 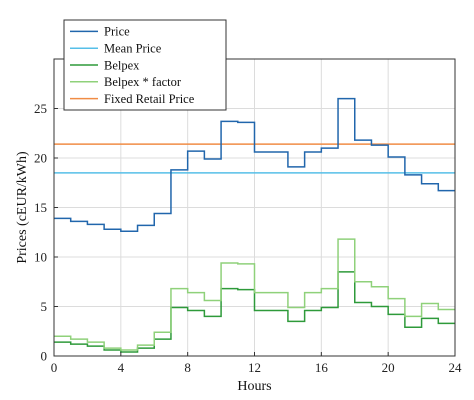 What do you see at coordinates (187, 367) in the screenshot?
I see `x-tick-label: 8` at bounding box center [187, 367].